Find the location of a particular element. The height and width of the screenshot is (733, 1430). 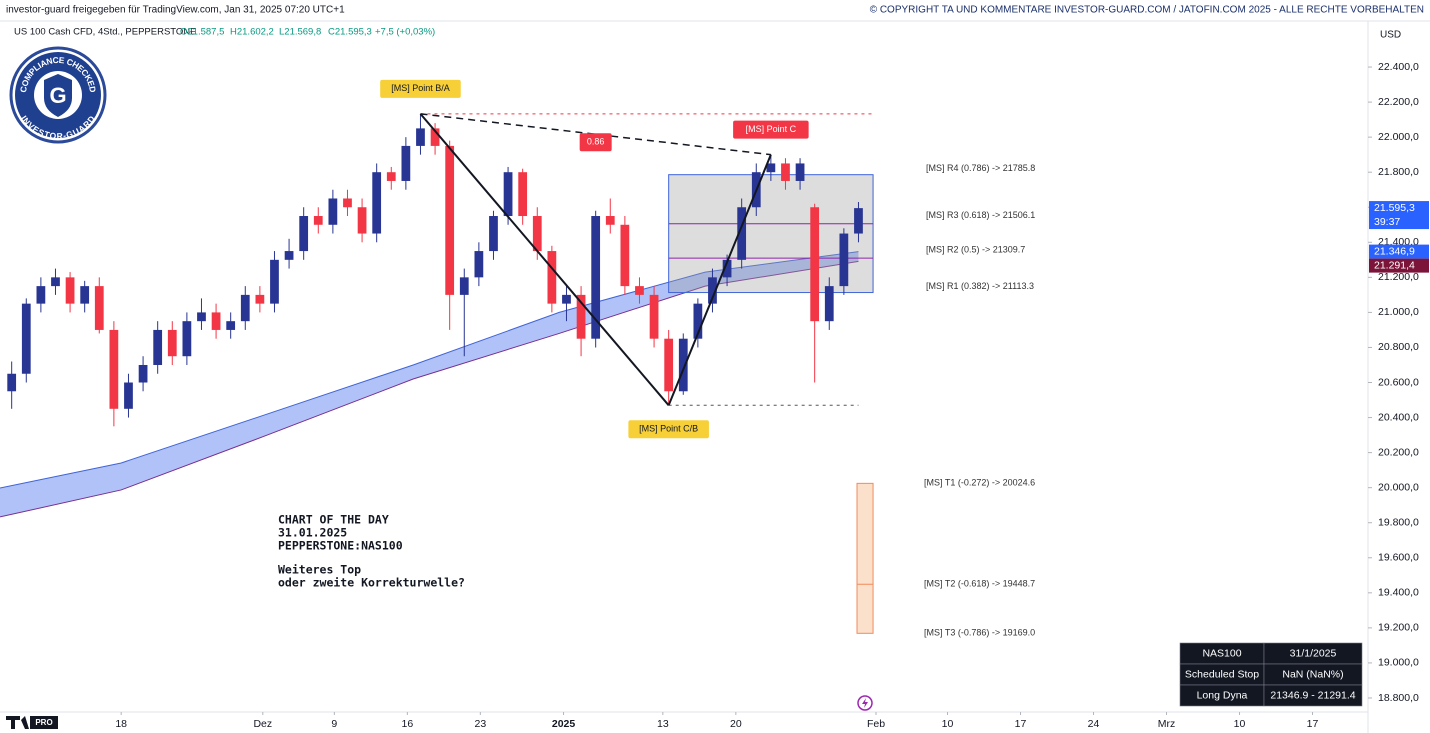

table-text: Long Dyna is located at coordinates (1222, 695).